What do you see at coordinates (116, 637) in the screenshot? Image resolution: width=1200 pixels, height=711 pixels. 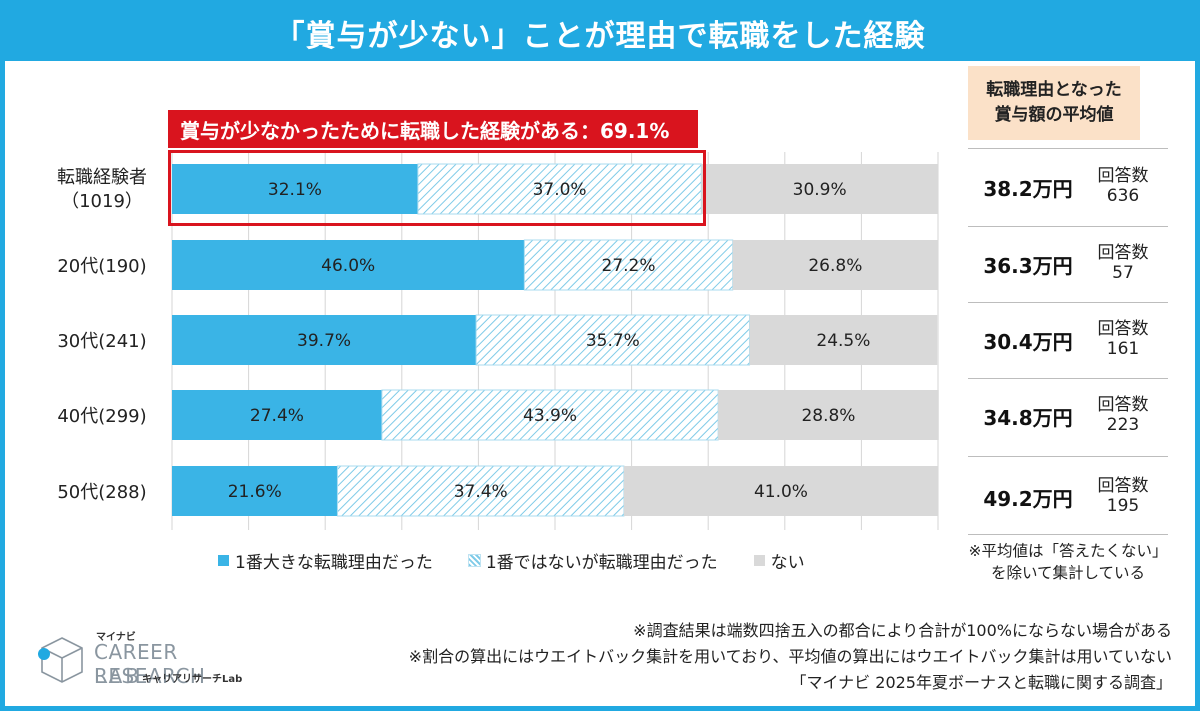 I see `logo-brand: マイナビ` at bounding box center [116, 637].